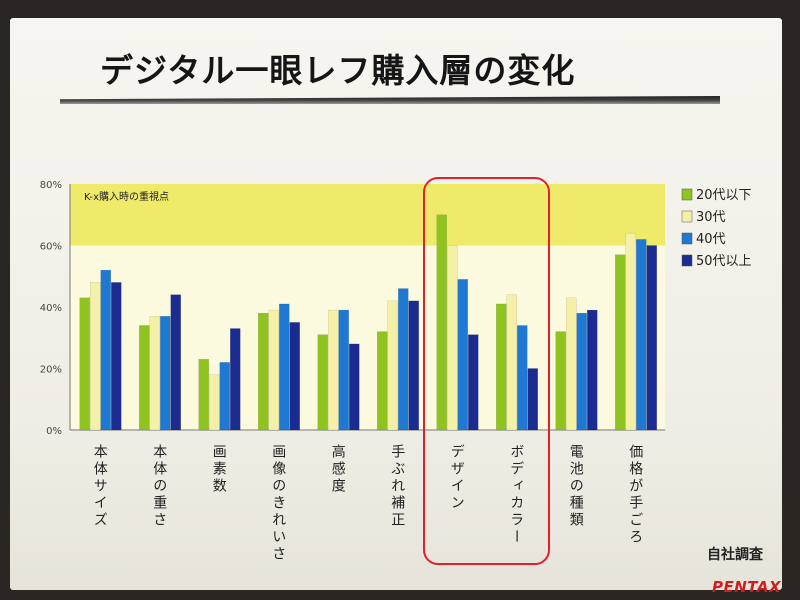 This screenshot has height=600, width=800. What do you see at coordinates (51, 308) in the screenshot?
I see `y-tick-label: 40%` at bounding box center [51, 308].